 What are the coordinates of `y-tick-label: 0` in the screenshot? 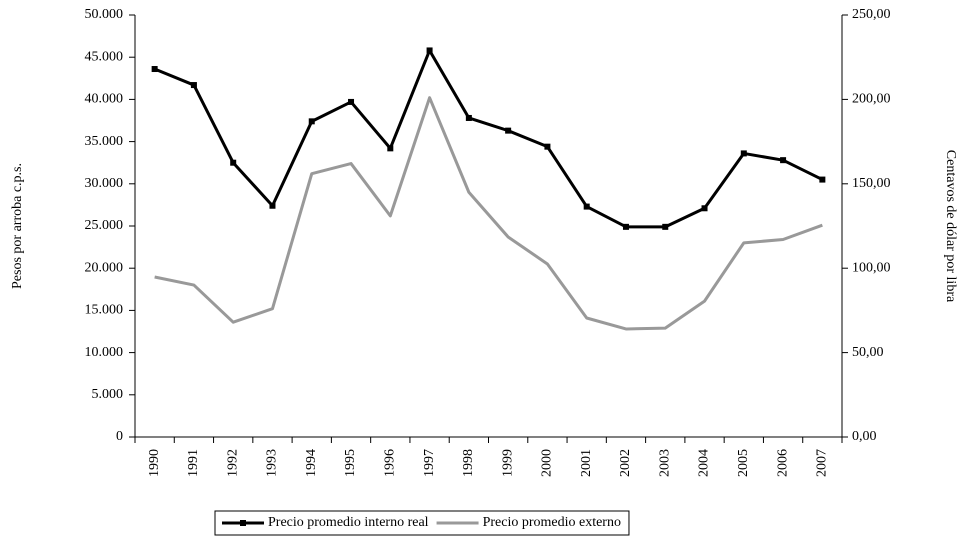 It's located at (119, 436).